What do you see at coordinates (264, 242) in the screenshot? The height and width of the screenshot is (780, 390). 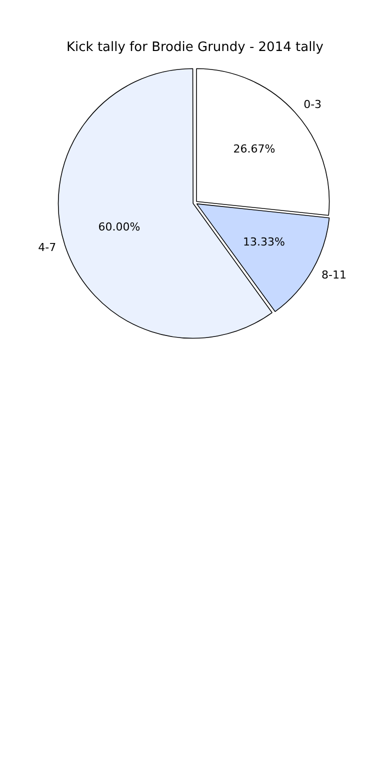 I see `data-label: 13.33%` at bounding box center [264, 242].